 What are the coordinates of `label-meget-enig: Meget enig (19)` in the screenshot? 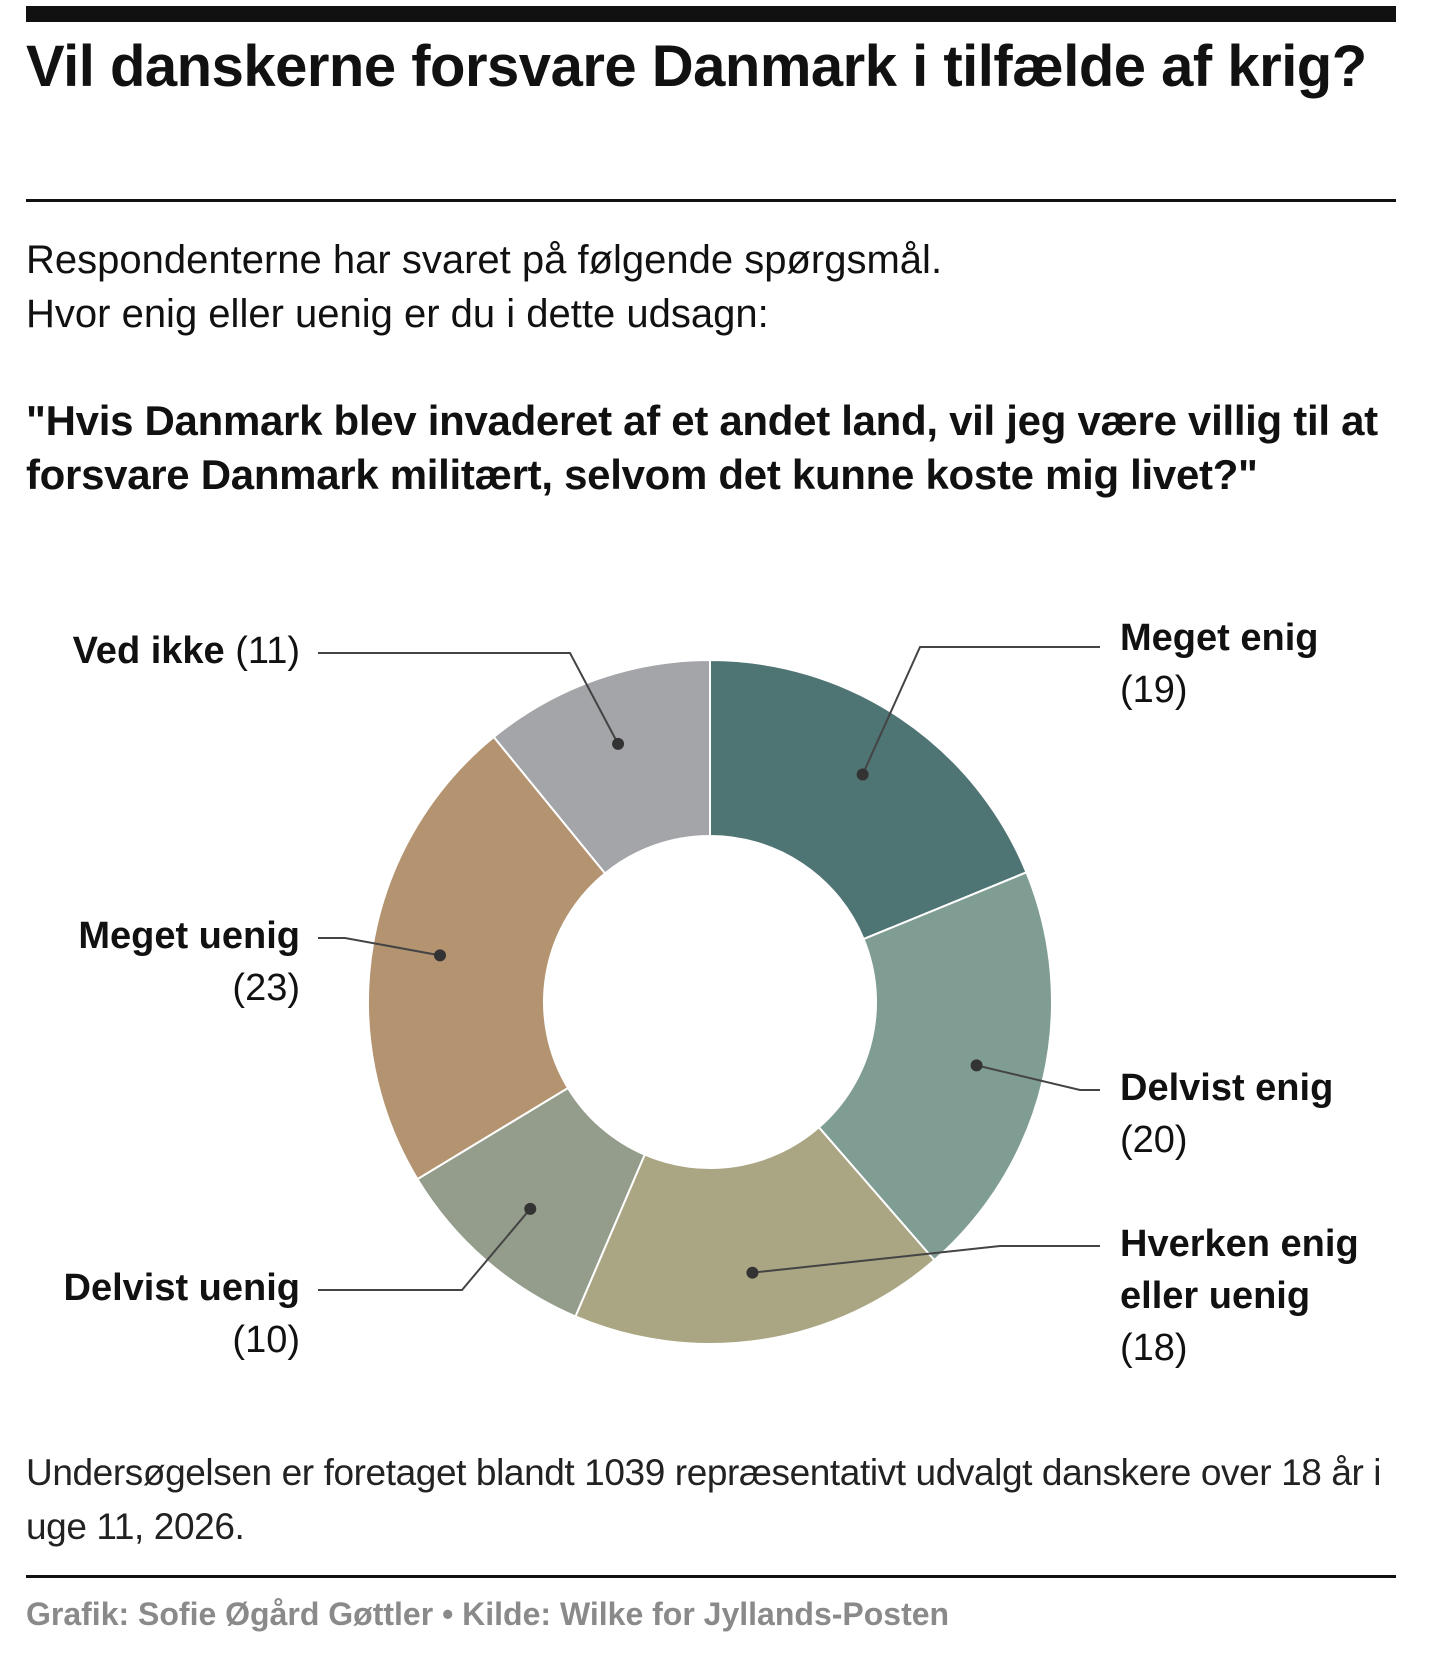 It's located at (1219, 664).